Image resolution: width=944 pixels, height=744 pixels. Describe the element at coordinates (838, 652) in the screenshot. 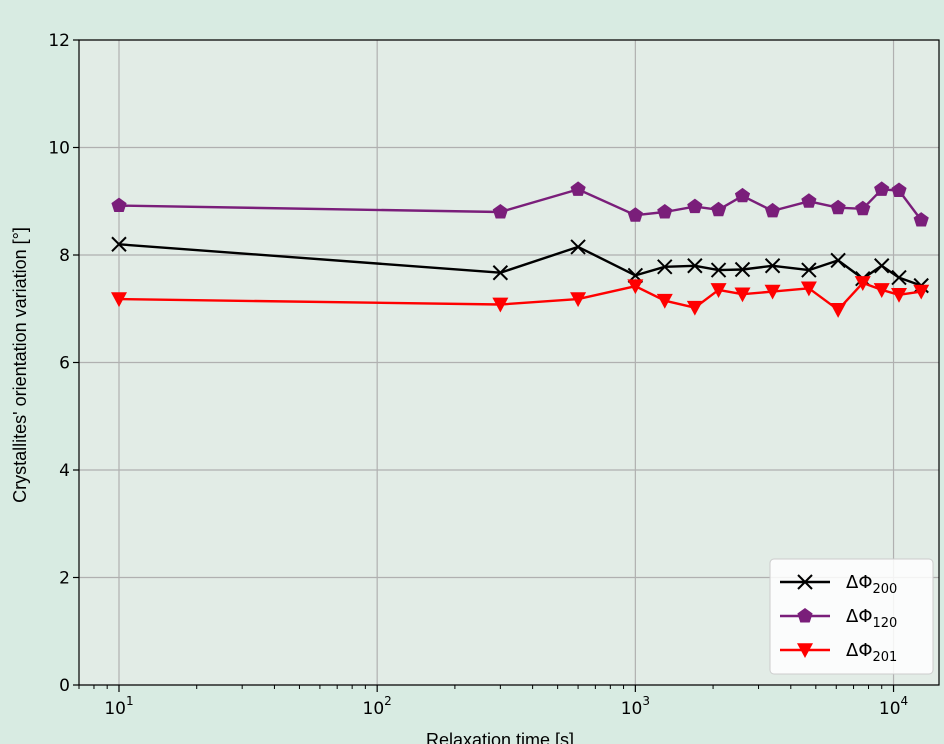

I see `legend-item: ΔΦ201` at that location.